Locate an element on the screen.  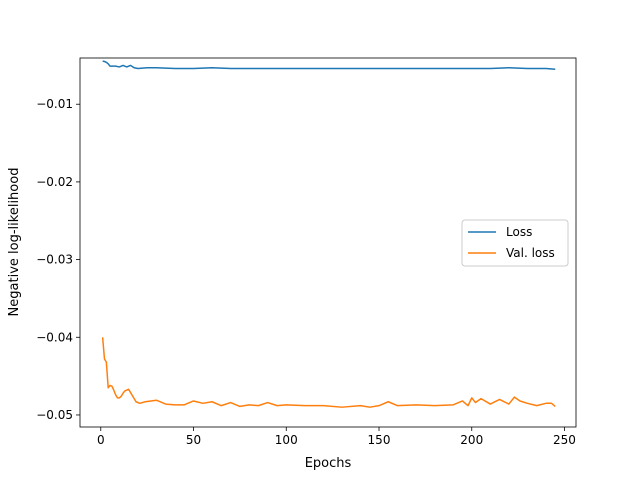
legend-label-1: Val. loss is located at coordinates (530, 253).